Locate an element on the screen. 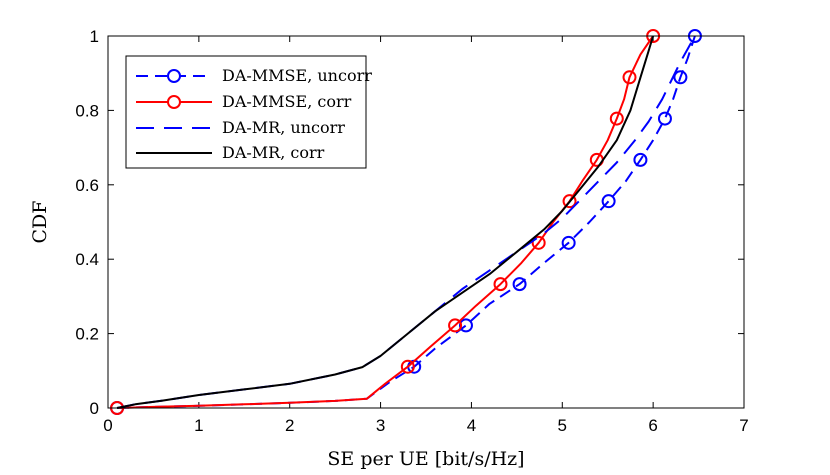 The image size is (830, 475). y-tick-label: 1 is located at coordinates (94, 36).